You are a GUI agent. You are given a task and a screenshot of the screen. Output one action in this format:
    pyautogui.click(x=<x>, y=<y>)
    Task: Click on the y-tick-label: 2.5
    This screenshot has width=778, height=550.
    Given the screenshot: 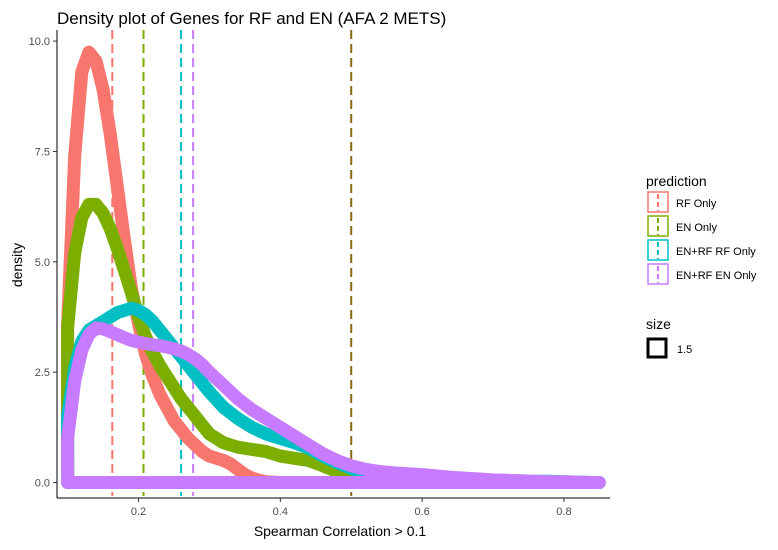 What is the action you would take?
    pyautogui.click(x=42, y=373)
    